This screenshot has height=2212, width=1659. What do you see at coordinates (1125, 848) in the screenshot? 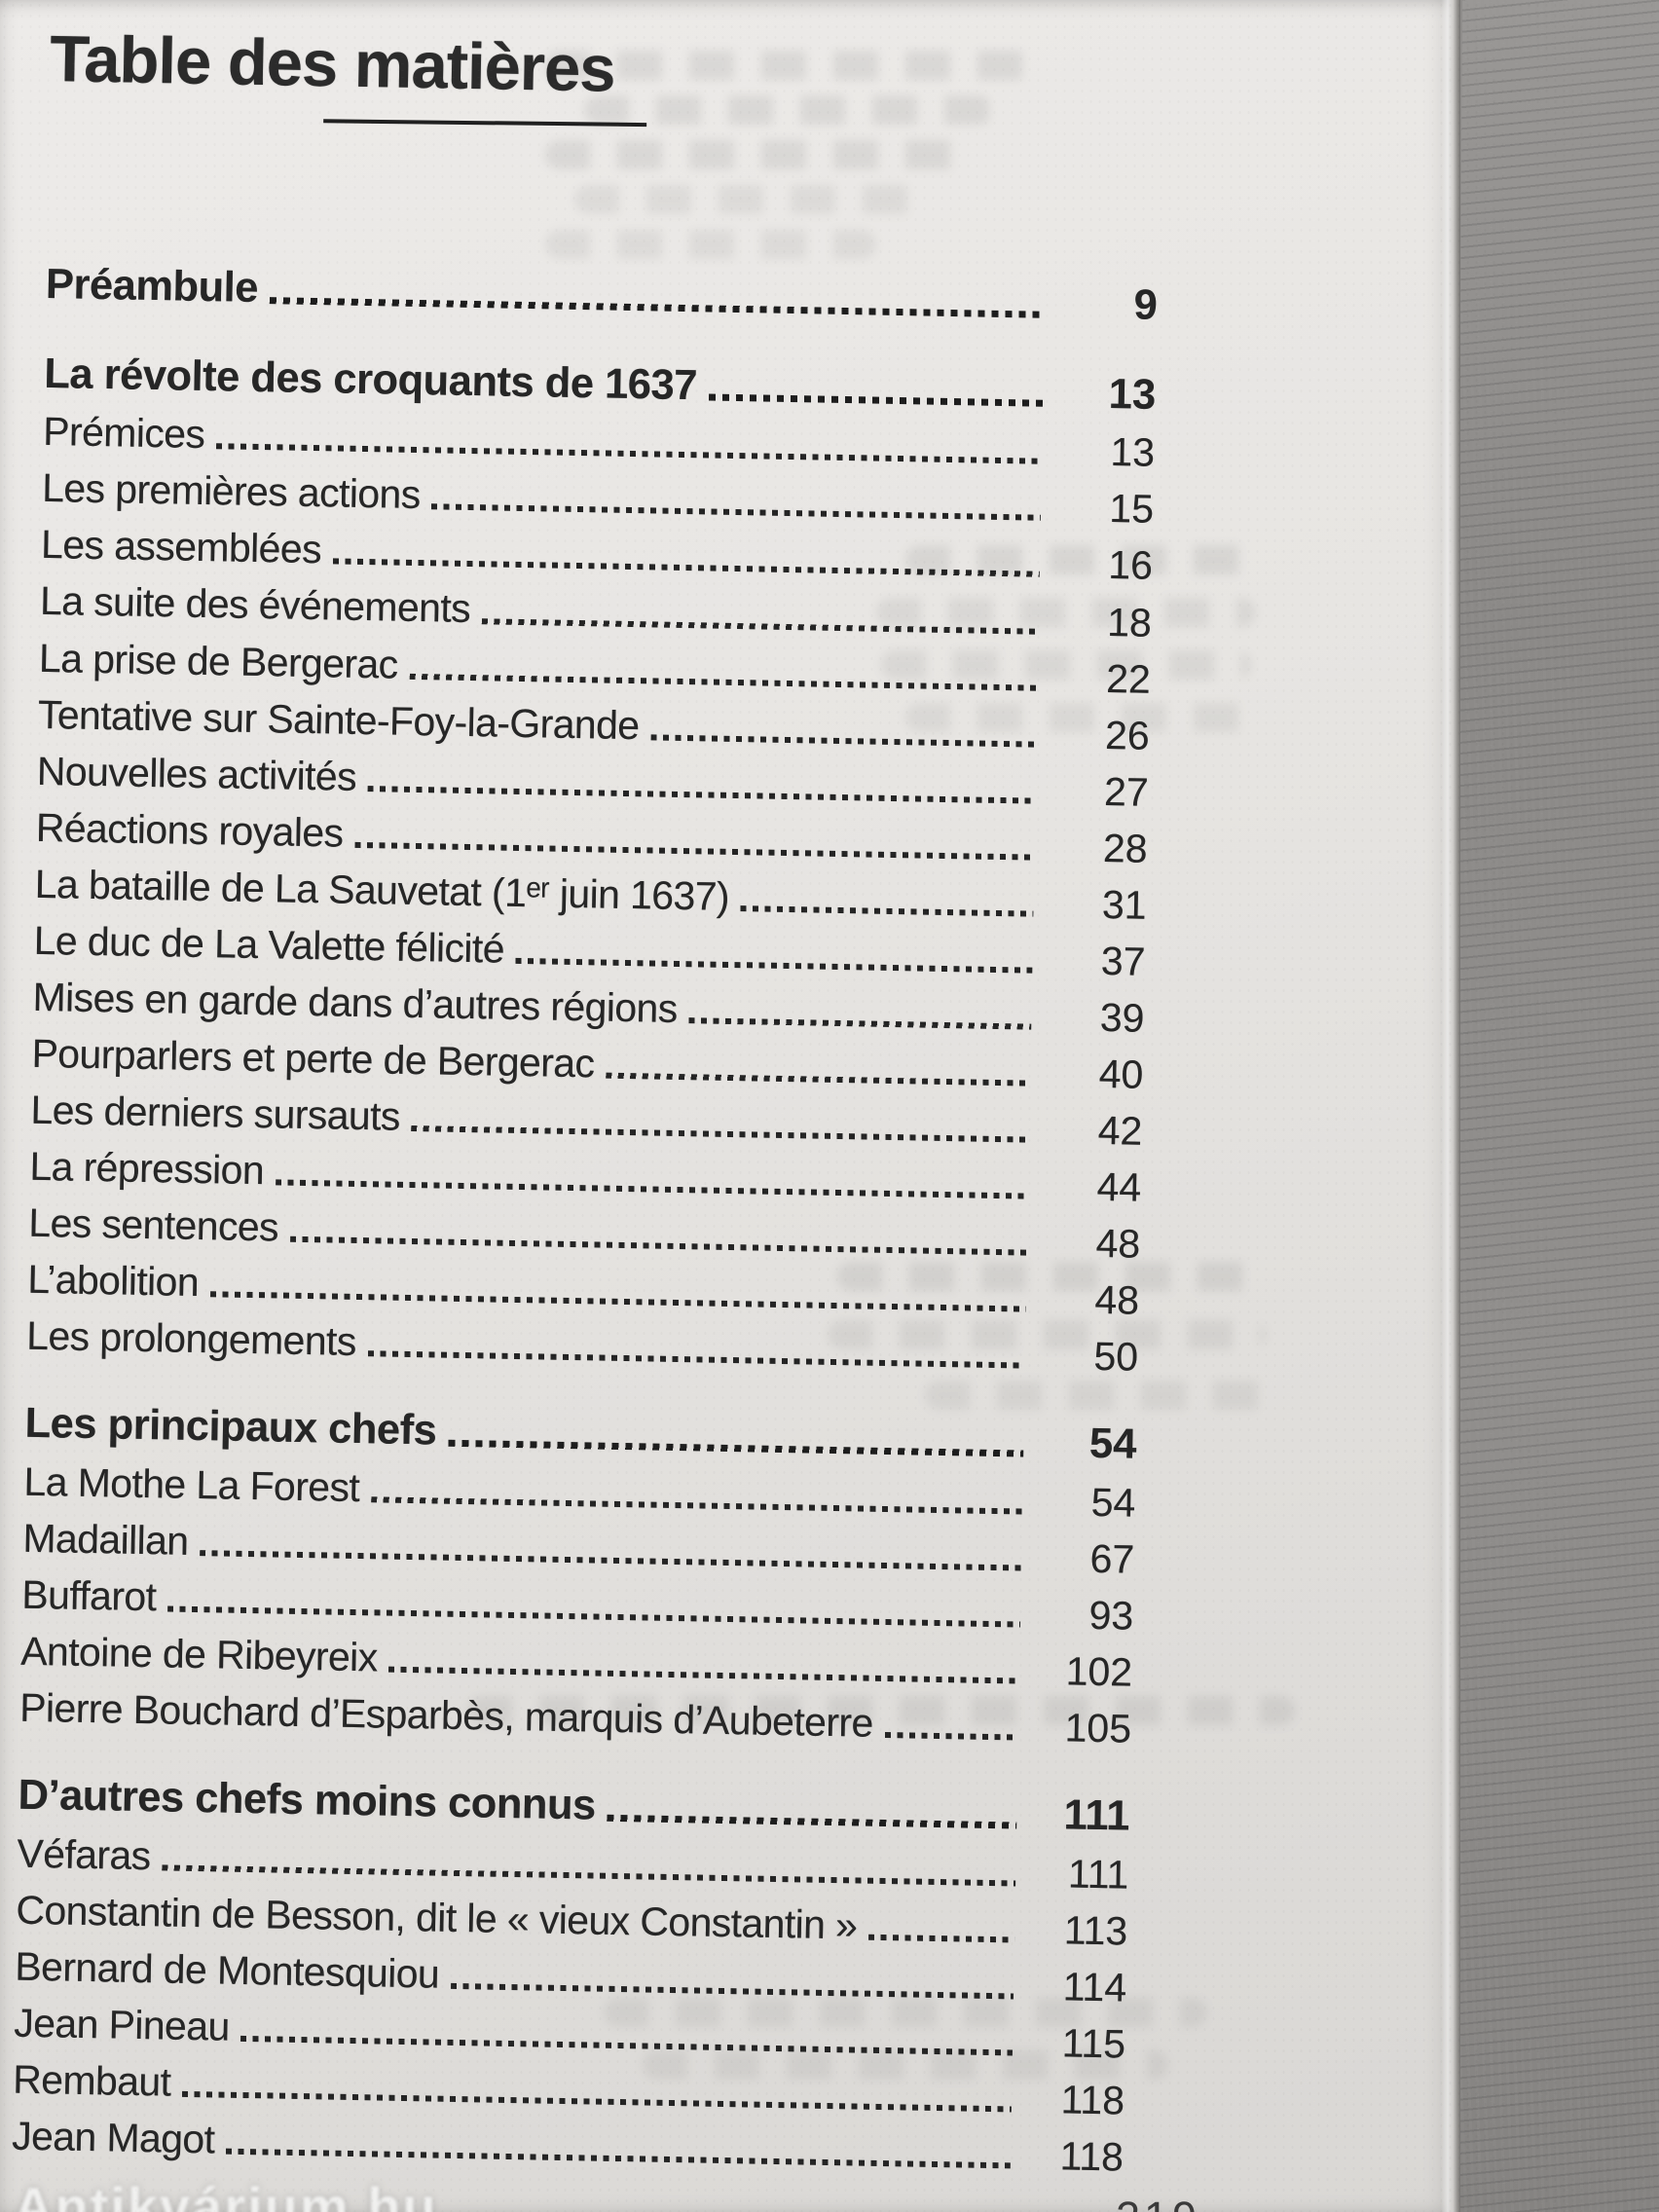
I see `toc-entry-page: 28` at bounding box center [1125, 848].